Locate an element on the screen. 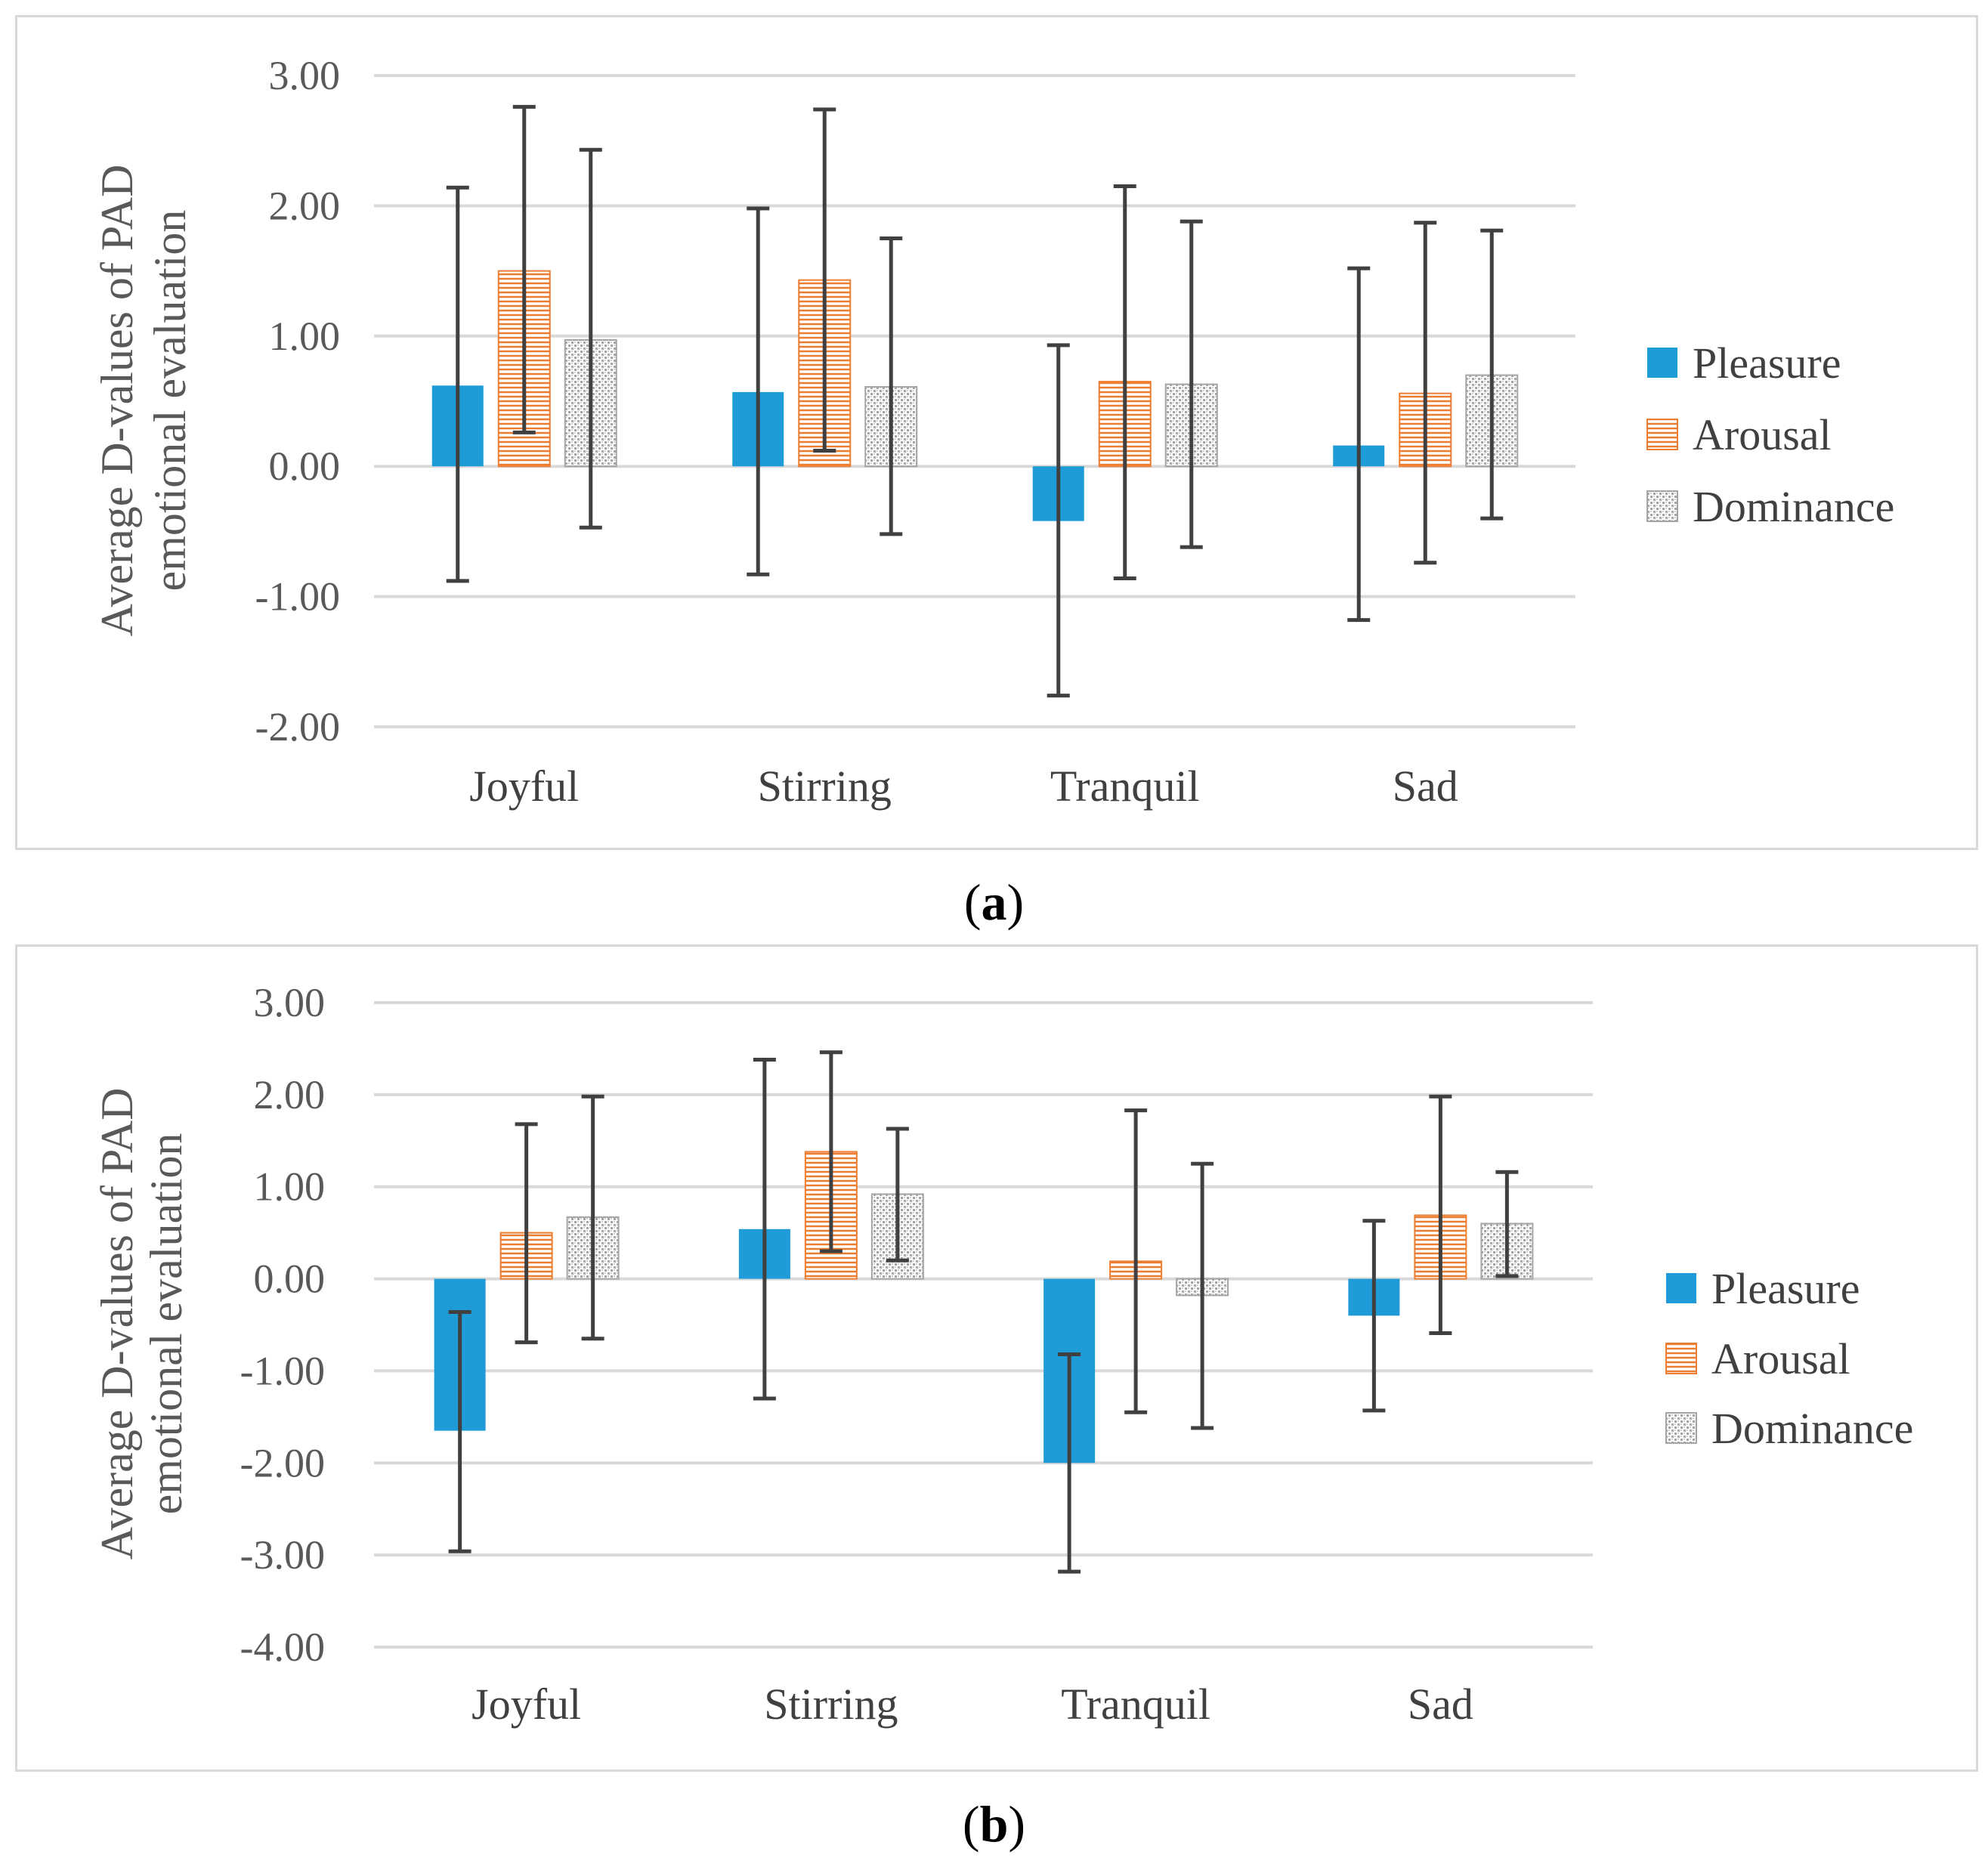 Image resolution: width=1988 pixels, height=1873 pixels. caption-b-letter: b is located at coordinates (994, 1824).